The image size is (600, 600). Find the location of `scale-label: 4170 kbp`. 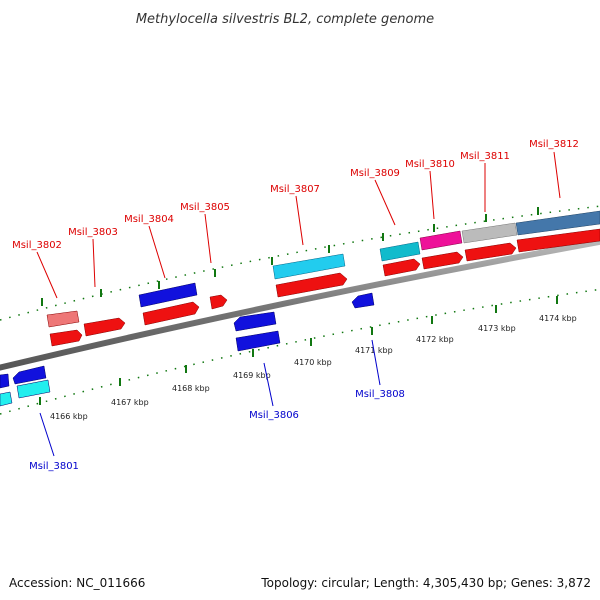

scale-label: 4170 kbp is located at coordinates (313, 362).